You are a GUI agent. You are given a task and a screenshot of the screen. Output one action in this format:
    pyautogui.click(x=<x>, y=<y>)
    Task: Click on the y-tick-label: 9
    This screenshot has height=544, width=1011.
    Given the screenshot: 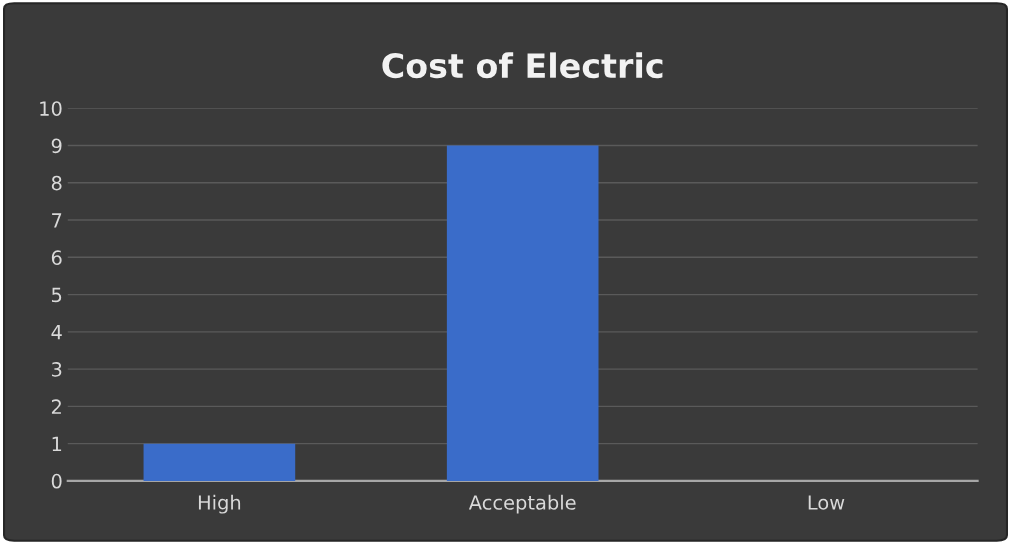 What is the action you would take?
    pyautogui.click(x=56, y=146)
    